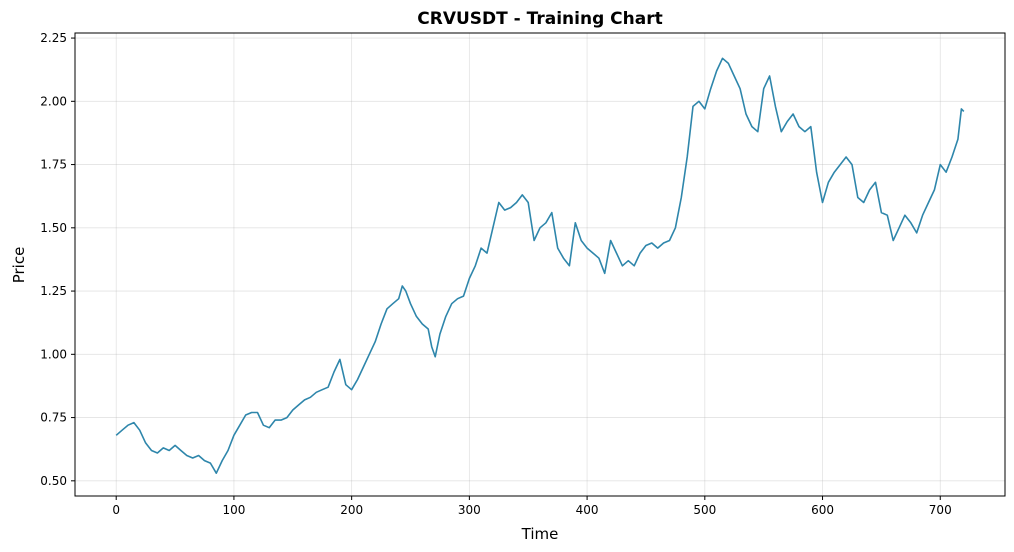  Describe the element at coordinates (587, 510) in the screenshot. I see `x-tick-label: 400` at that location.